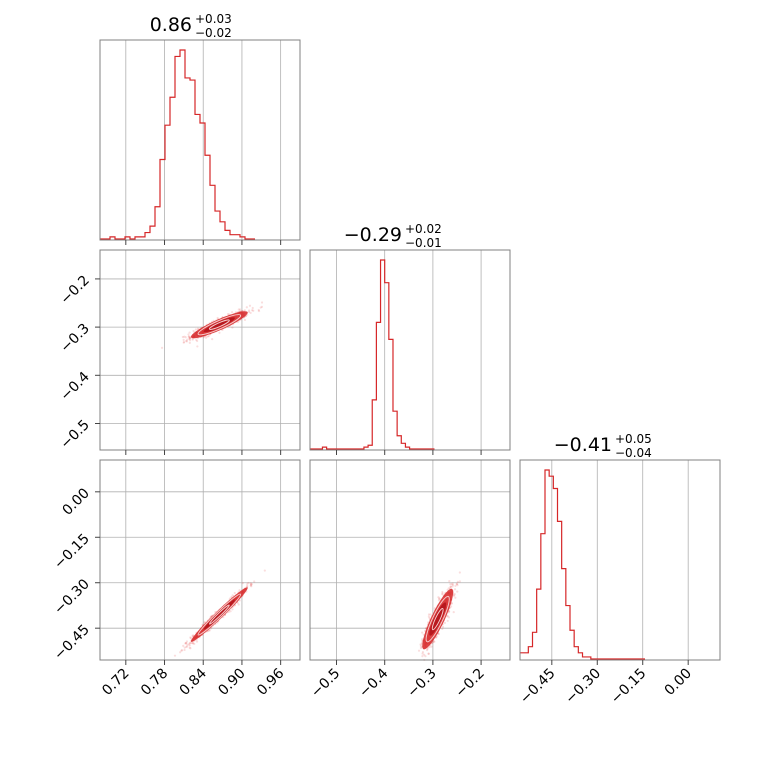  Describe the element at coordinates (74, 434) in the screenshot. I see `y-tick-label-param-2: −0.5` at that location.